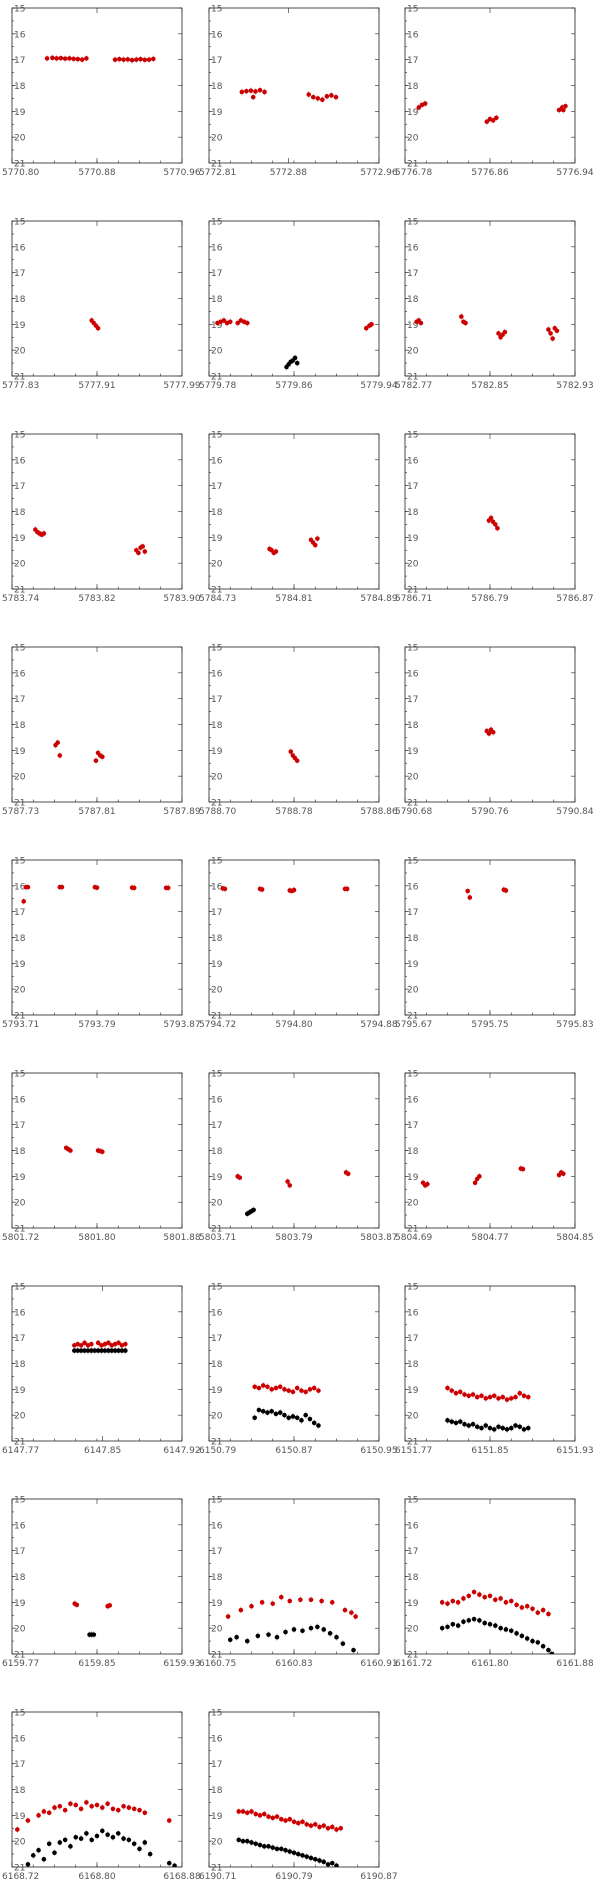  Describe the element at coordinates (181, 1664) in the screenshot. I see `x-tick-label: 6159.93` at that location.